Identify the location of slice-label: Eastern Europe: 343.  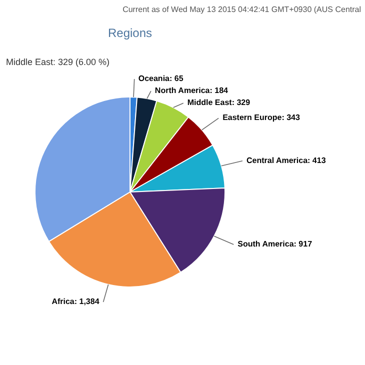
(261, 117).